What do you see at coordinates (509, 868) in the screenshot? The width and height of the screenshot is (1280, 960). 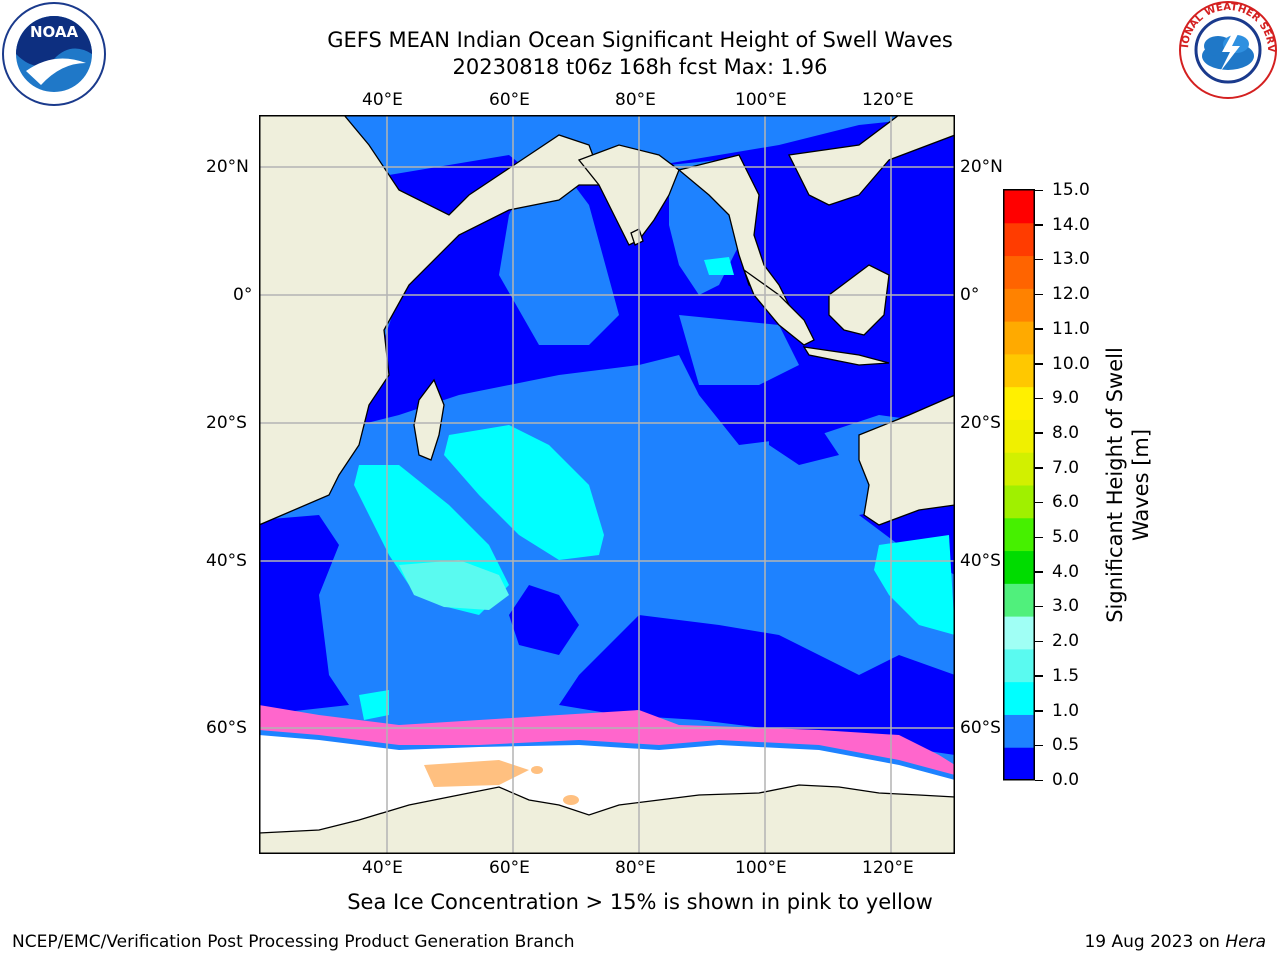 I see `lon-tick-bottom: 60°E` at bounding box center [509, 868].